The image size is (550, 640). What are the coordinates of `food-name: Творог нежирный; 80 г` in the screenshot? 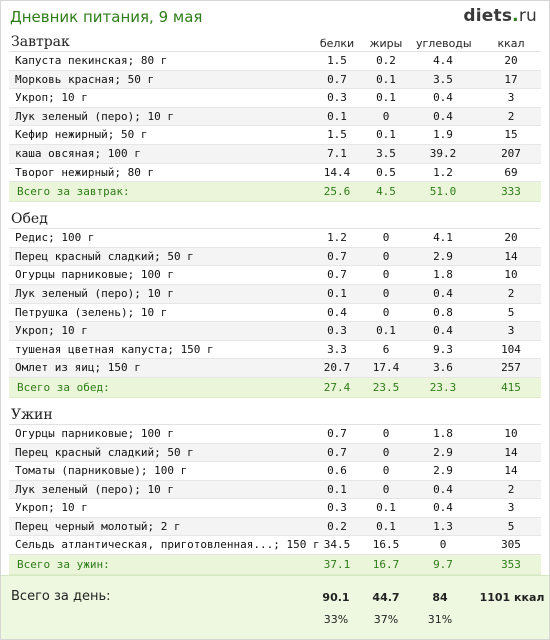 It's located at (85, 172).